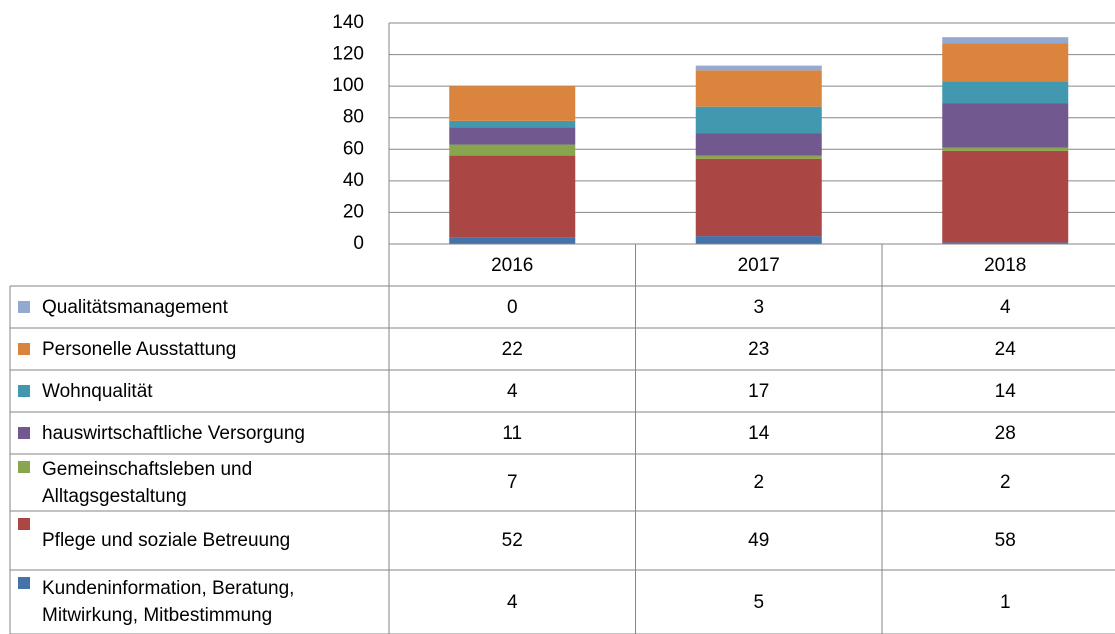 Image resolution: width=1115 pixels, height=634 pixels. I want to click on legend-entry: Gemeinschaftsleben und Alltagsgestaltung, so click(199, 482).